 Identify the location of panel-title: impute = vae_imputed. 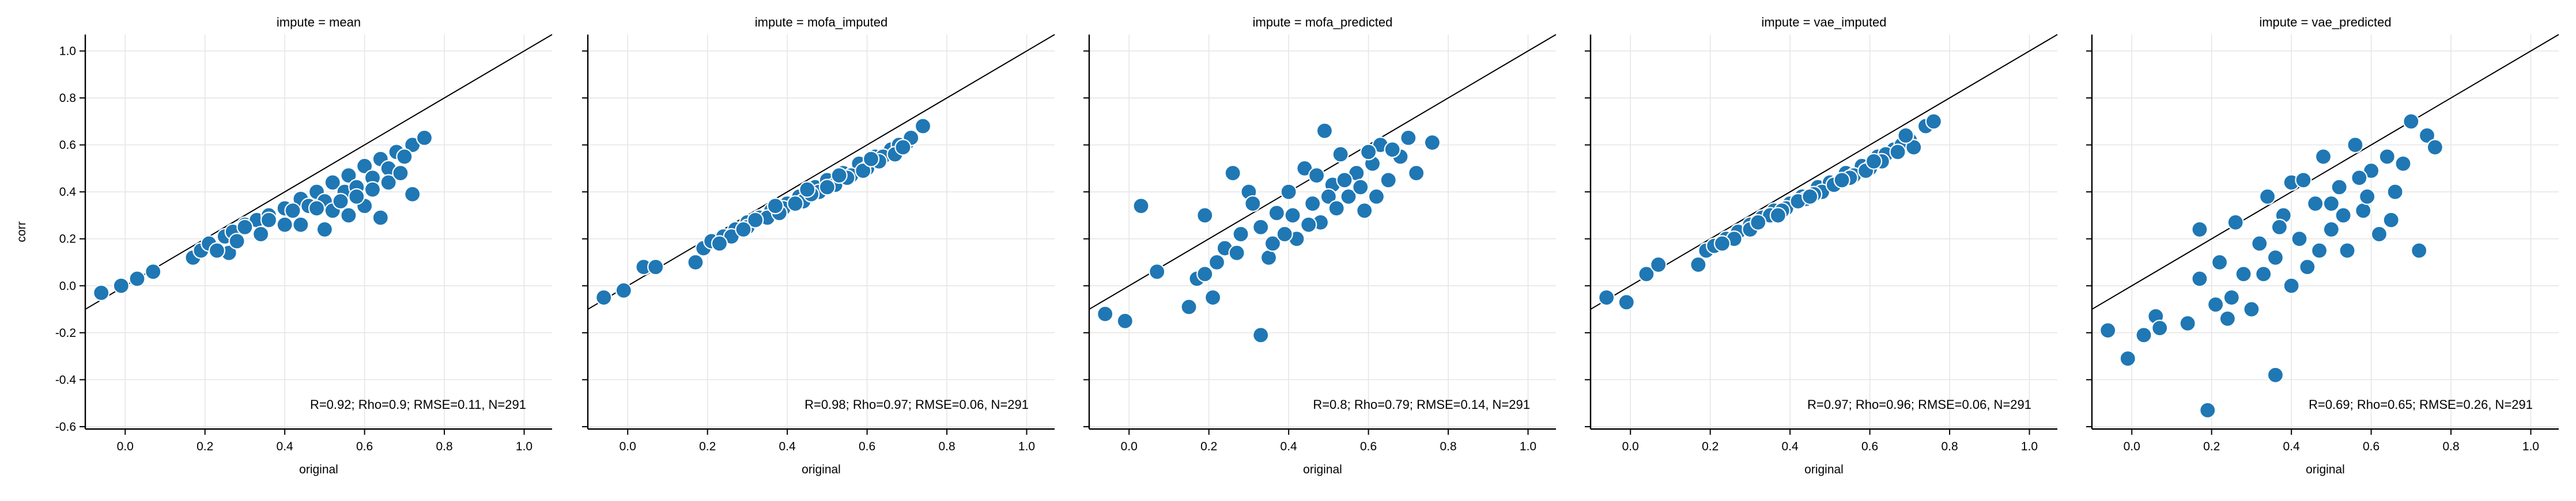
(1823, 22).